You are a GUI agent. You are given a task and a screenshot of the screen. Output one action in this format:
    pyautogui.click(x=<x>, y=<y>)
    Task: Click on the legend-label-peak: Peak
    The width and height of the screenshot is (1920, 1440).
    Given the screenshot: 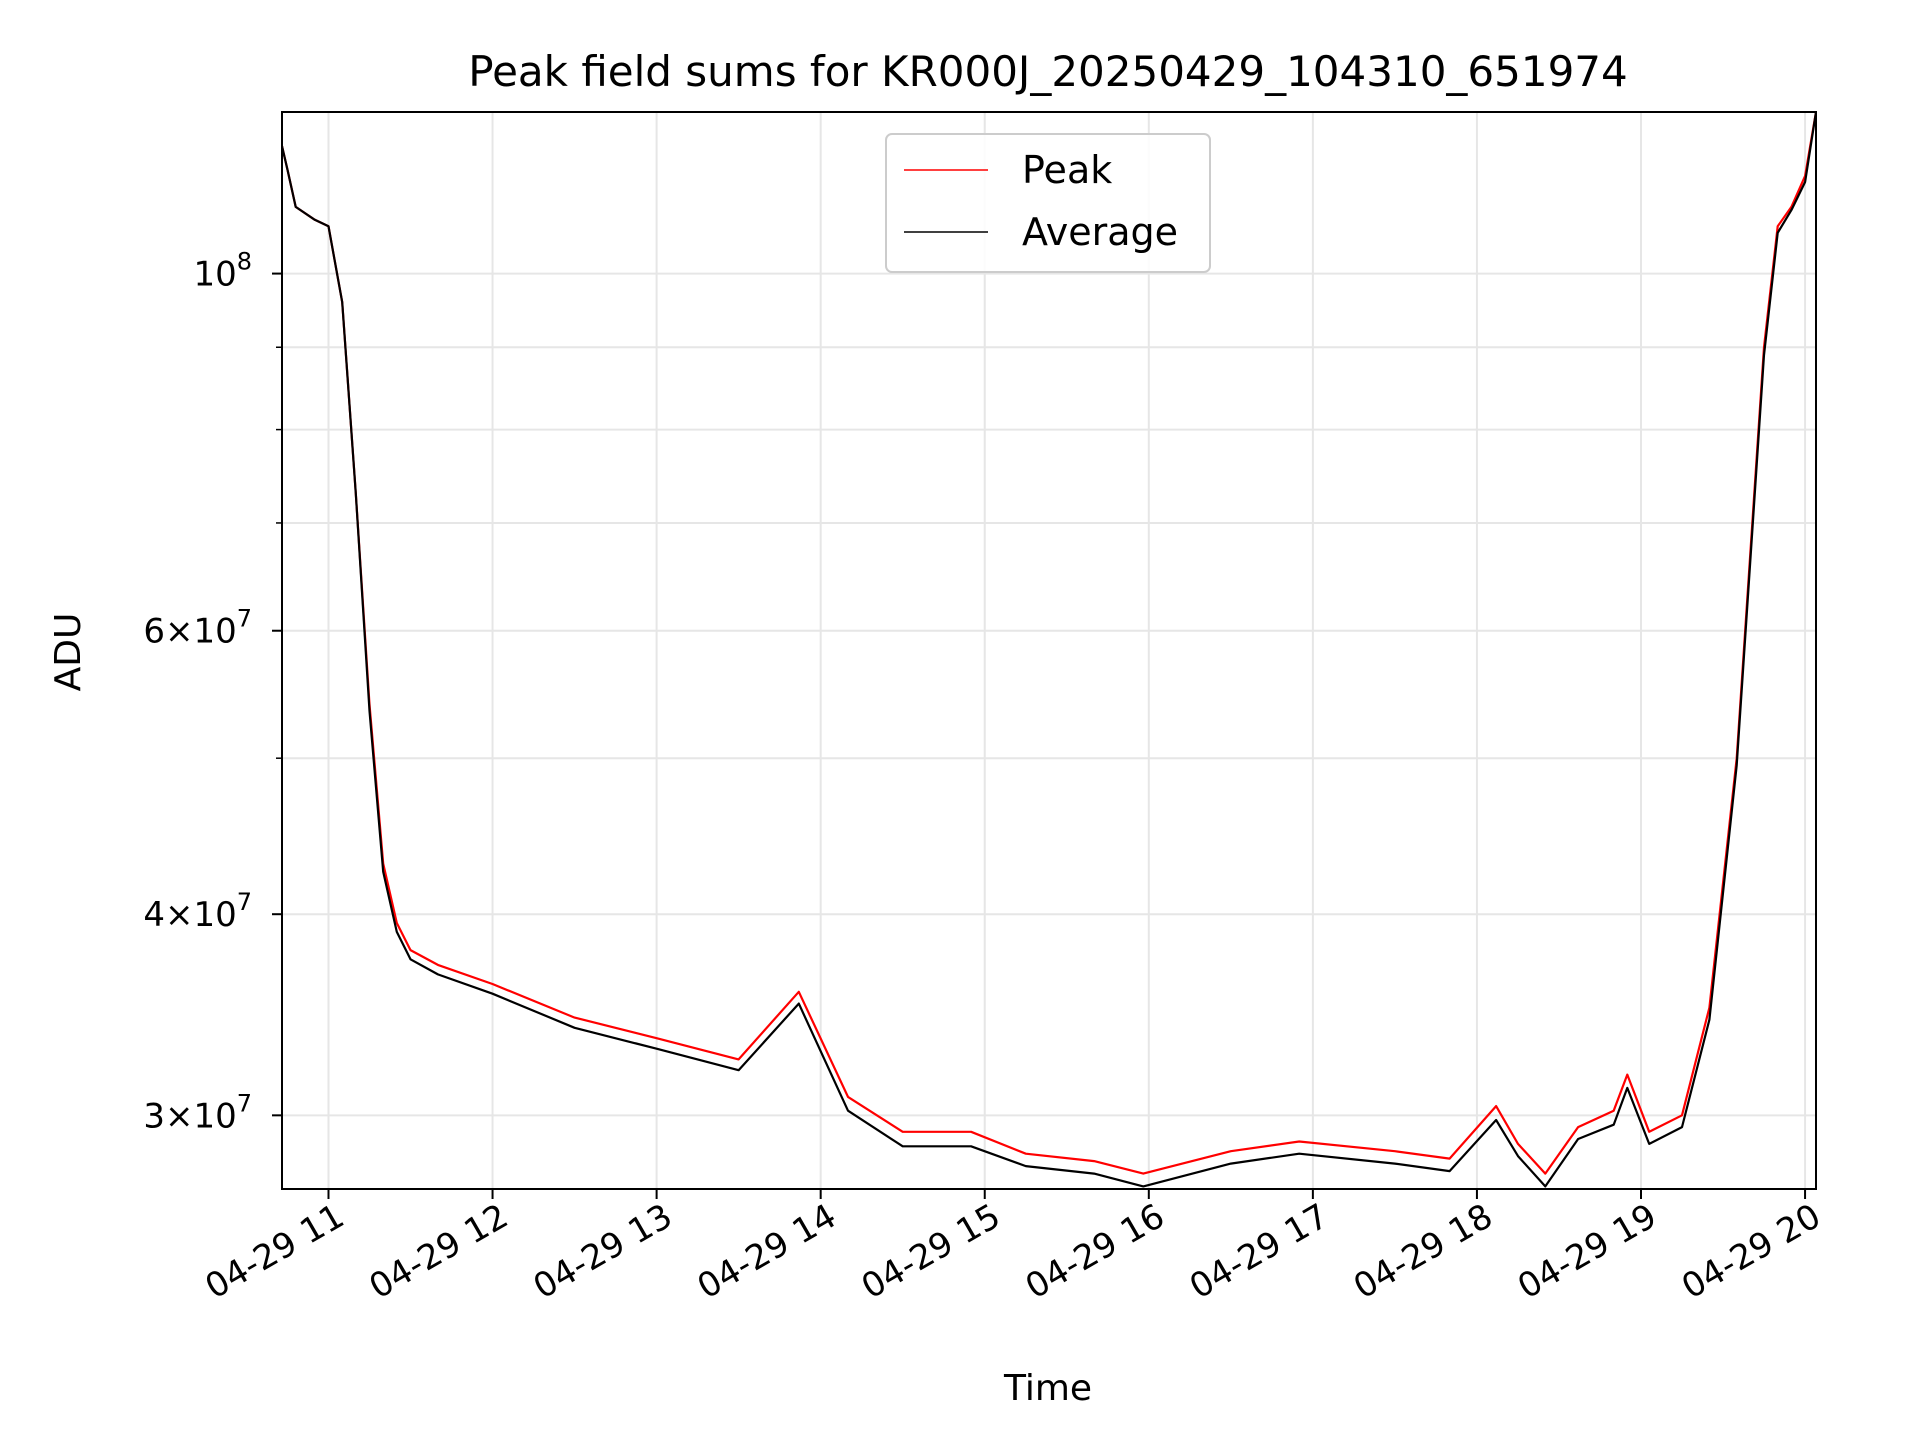 What is the action you would take?
    pyautogui.click(x=1067, y=170)
    